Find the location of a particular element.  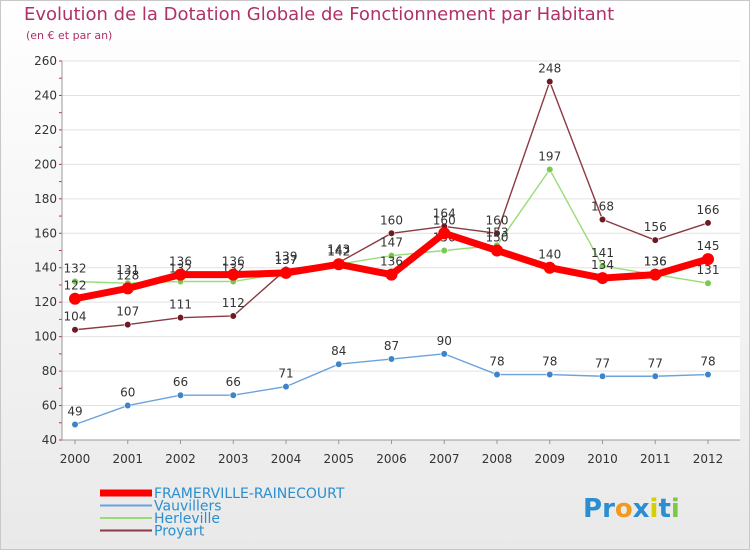

series-vauvillers: 49 60 66 66 71 84 87 90 78 78 77 77 78 is located at coordinates (391, 381).